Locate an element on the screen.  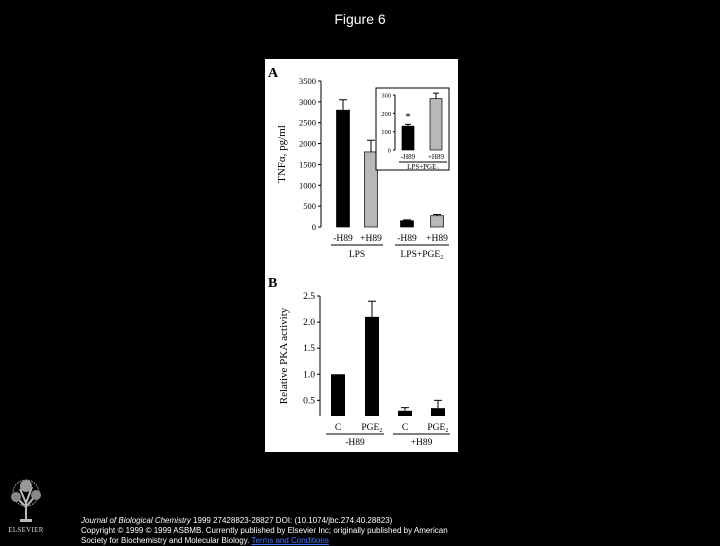
panel-b-y-axis-label: Relative PKA activity is located at coordinates (284, 355).